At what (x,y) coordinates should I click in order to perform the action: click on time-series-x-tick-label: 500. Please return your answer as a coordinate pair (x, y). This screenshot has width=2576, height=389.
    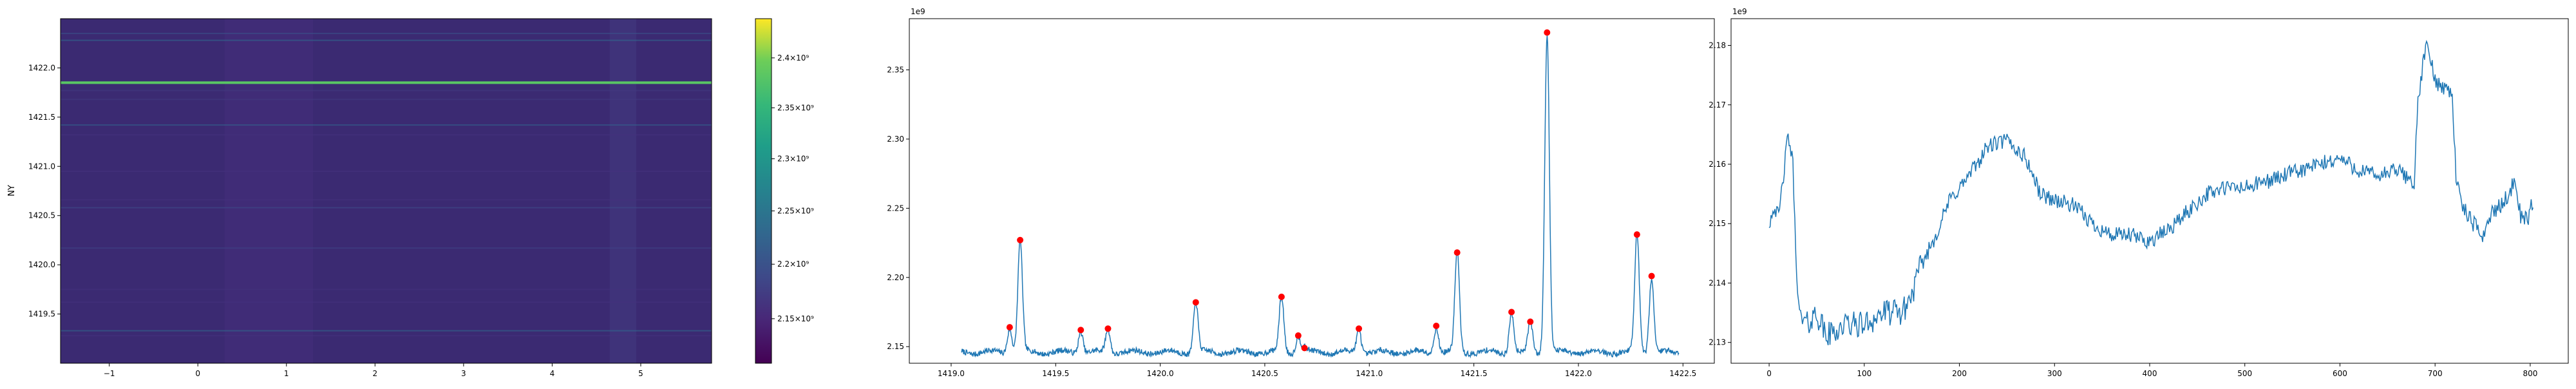
    Looking at the image, I should click on (2244, 374).